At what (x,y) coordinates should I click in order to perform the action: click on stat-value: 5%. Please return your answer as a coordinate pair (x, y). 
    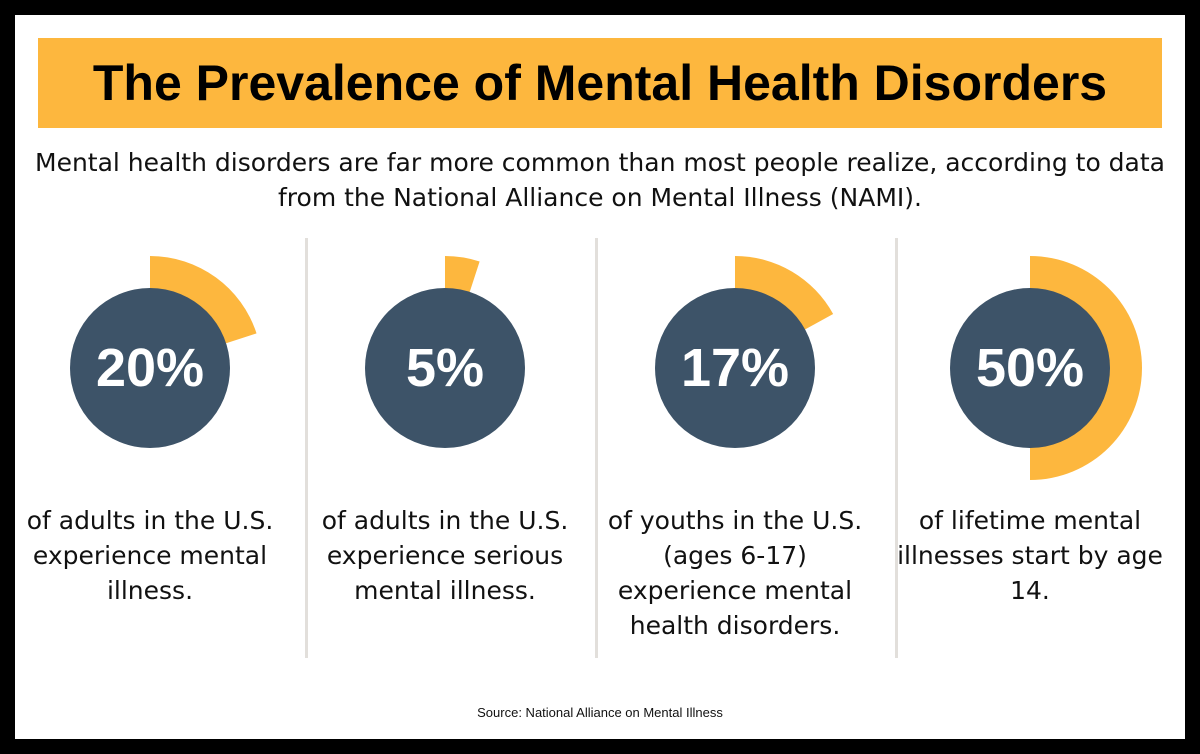
    Looking at the image, I should click on (445, 368).